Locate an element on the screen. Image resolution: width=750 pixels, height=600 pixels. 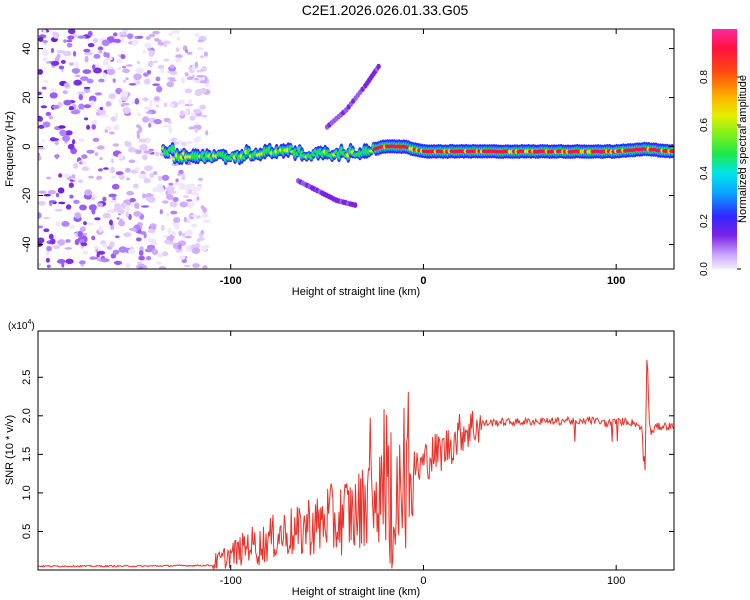
spectrogram-noise-region is located at coordinates (124, 149).